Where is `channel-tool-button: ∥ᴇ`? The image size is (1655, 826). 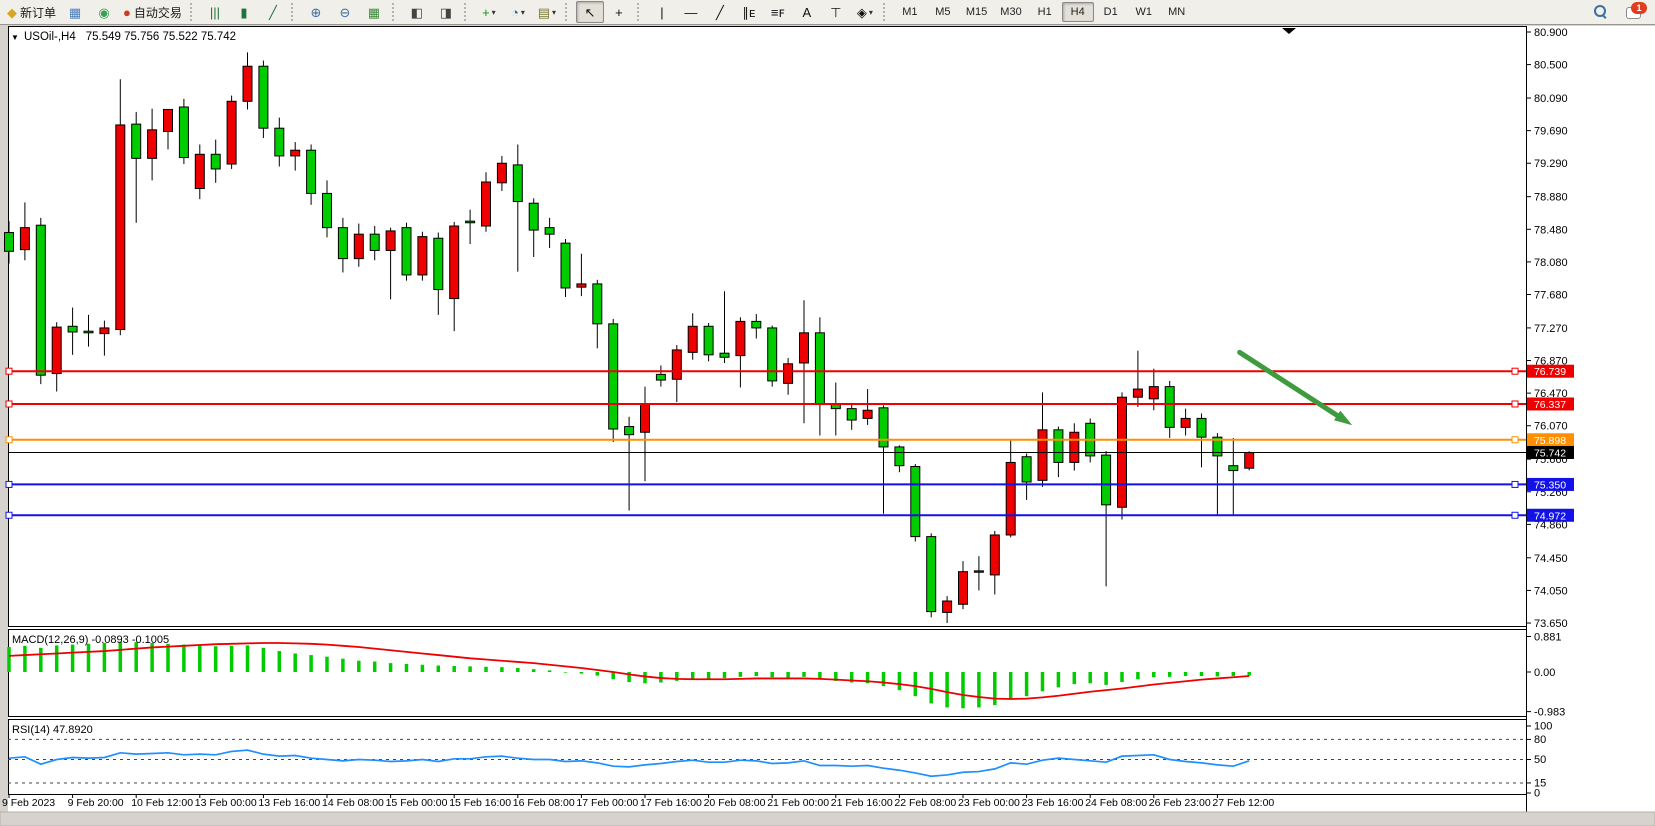 channel-tool-button: ∥ᴇ is located at coordinates (749, 12).